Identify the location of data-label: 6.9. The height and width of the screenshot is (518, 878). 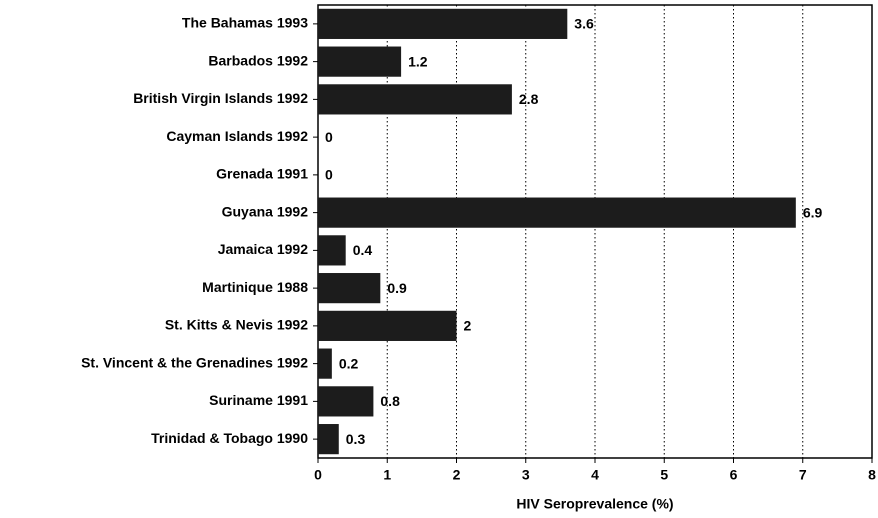
(813, 212).